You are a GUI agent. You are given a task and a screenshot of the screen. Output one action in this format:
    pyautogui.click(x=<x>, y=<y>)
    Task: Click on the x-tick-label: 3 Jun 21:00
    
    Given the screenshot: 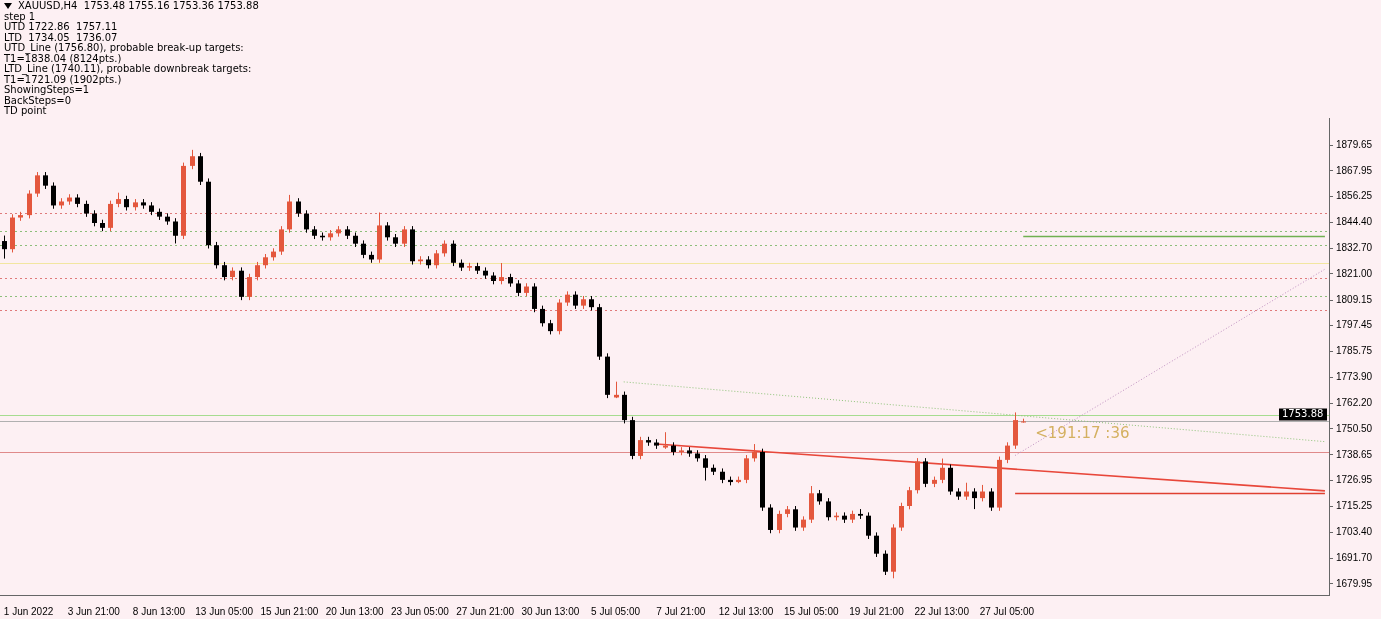 What is the action you would take?
    pyautogui.click(x=94, y=611)
    